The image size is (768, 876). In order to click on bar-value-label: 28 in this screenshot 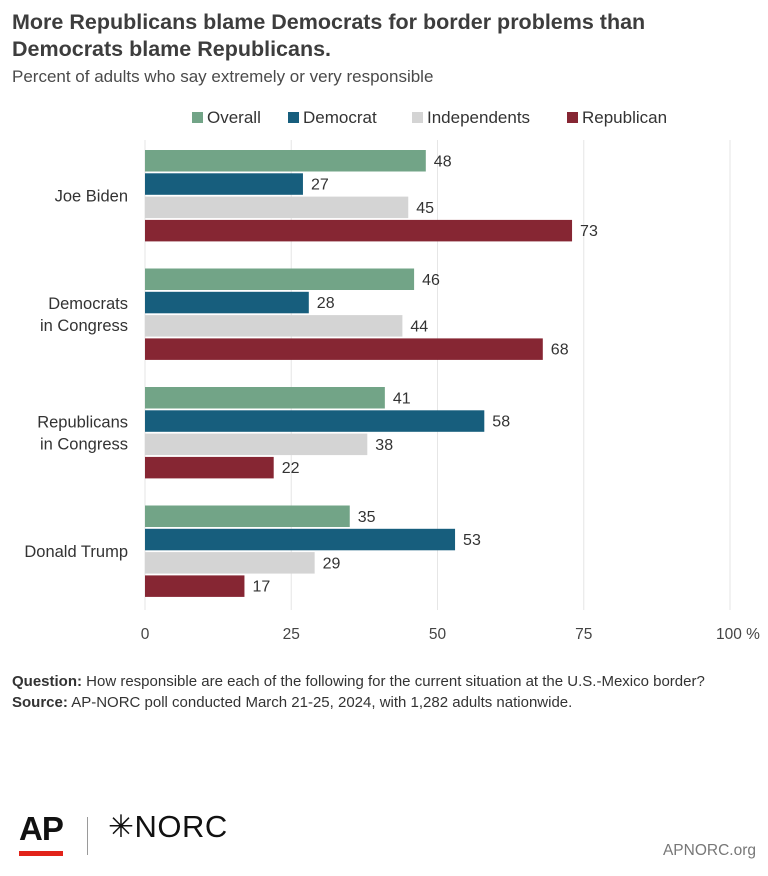, I will do `click(326, 303)`.